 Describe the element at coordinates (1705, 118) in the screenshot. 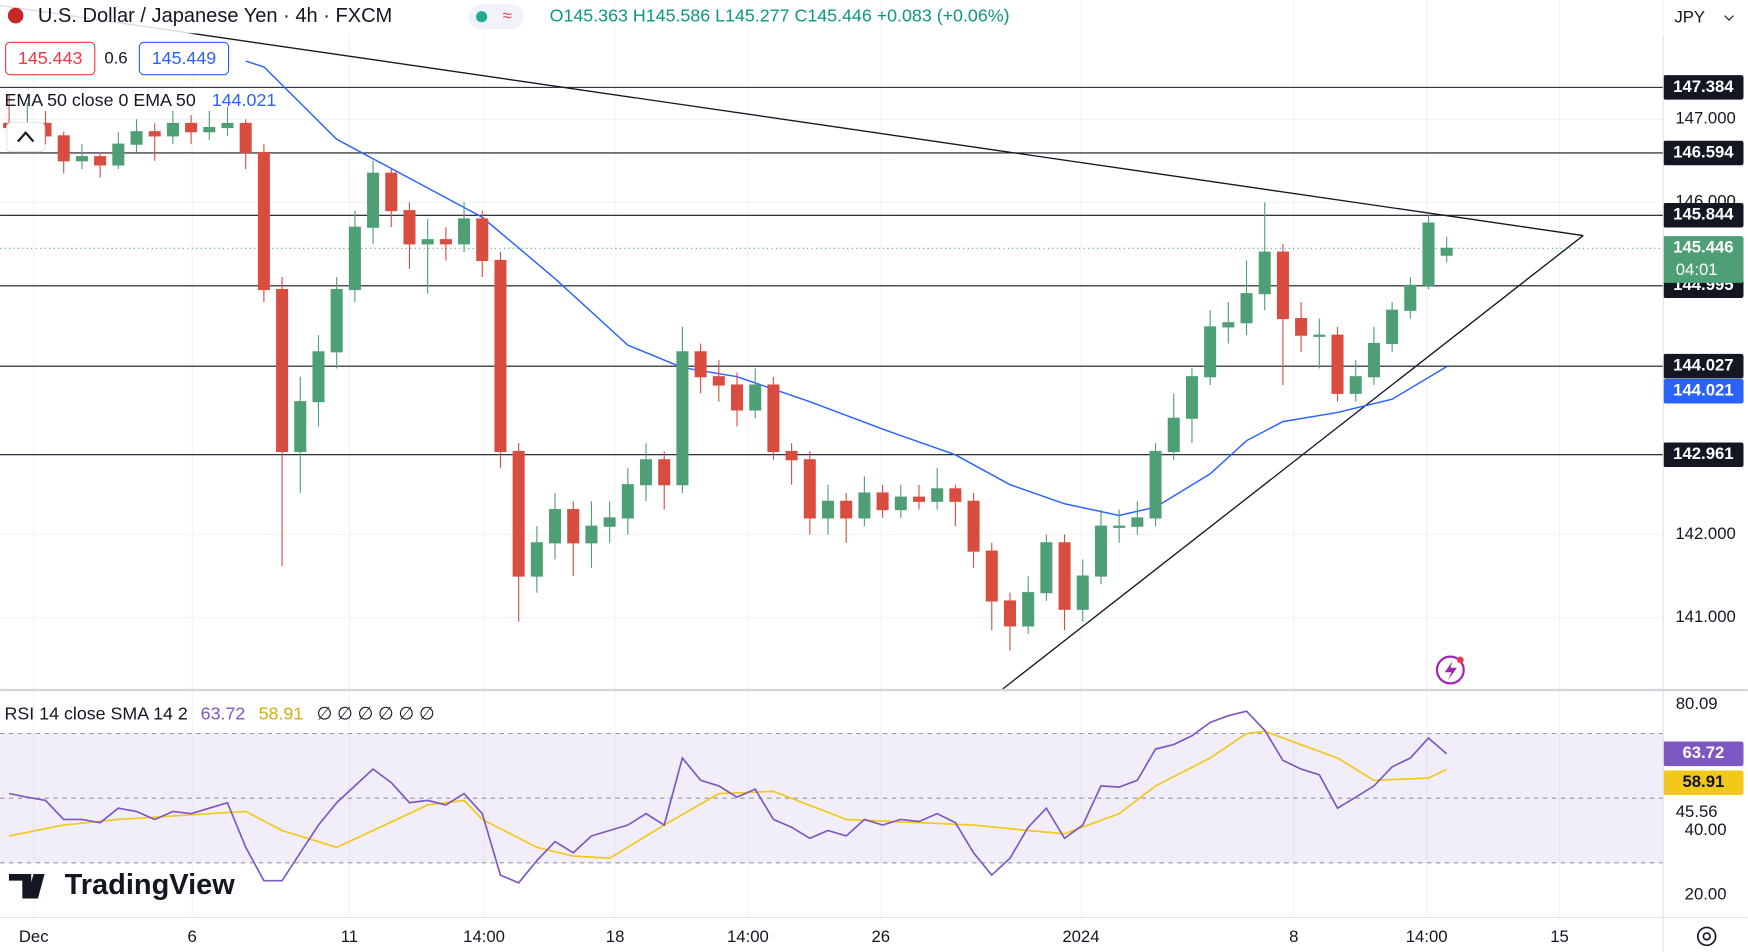

I see `y-tick-label: 147.000` at that location.